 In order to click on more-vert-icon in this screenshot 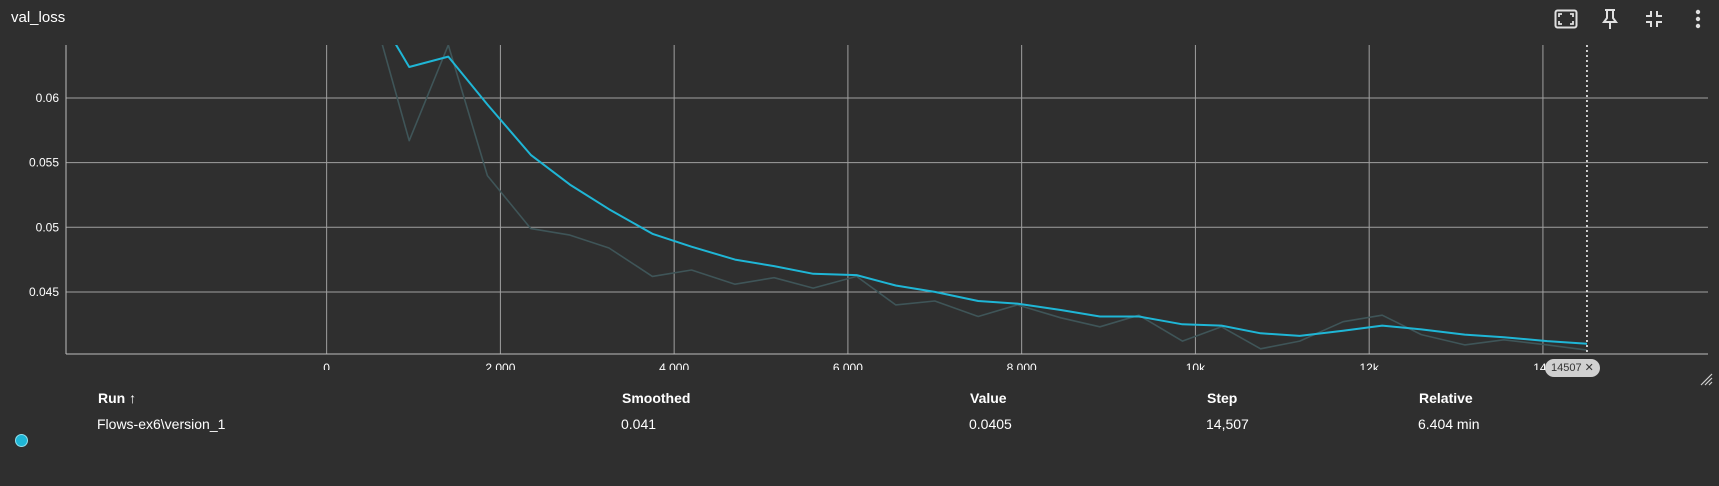, I will do `click(1698, 19)`.